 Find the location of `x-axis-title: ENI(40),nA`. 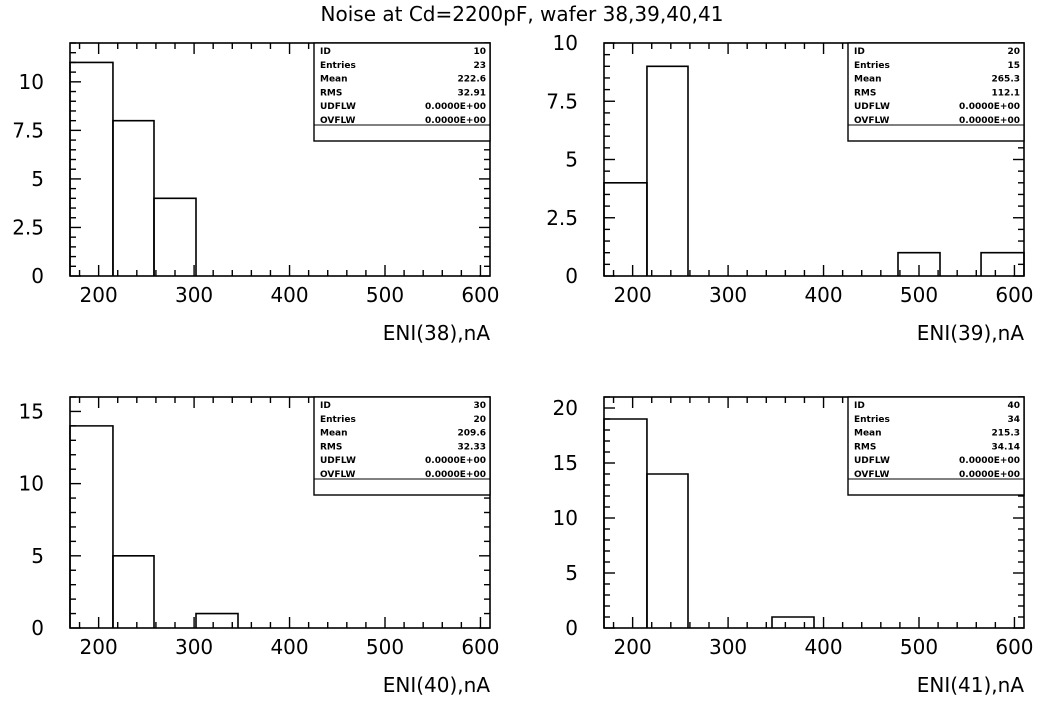

x-axis-title: ENI(40),nA is located at coordinates (437, 685).